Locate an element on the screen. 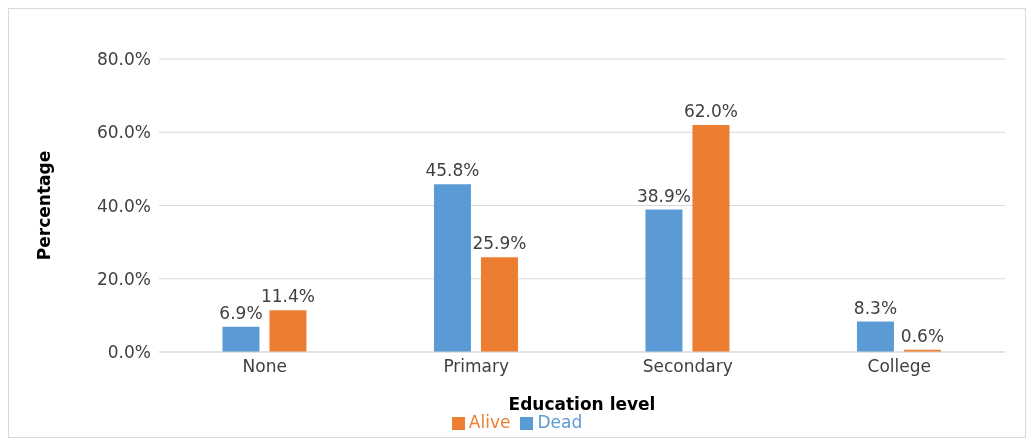 The image size is (1034, 446). y-tick-label: 0.0% is located at coordinates (129, 352).